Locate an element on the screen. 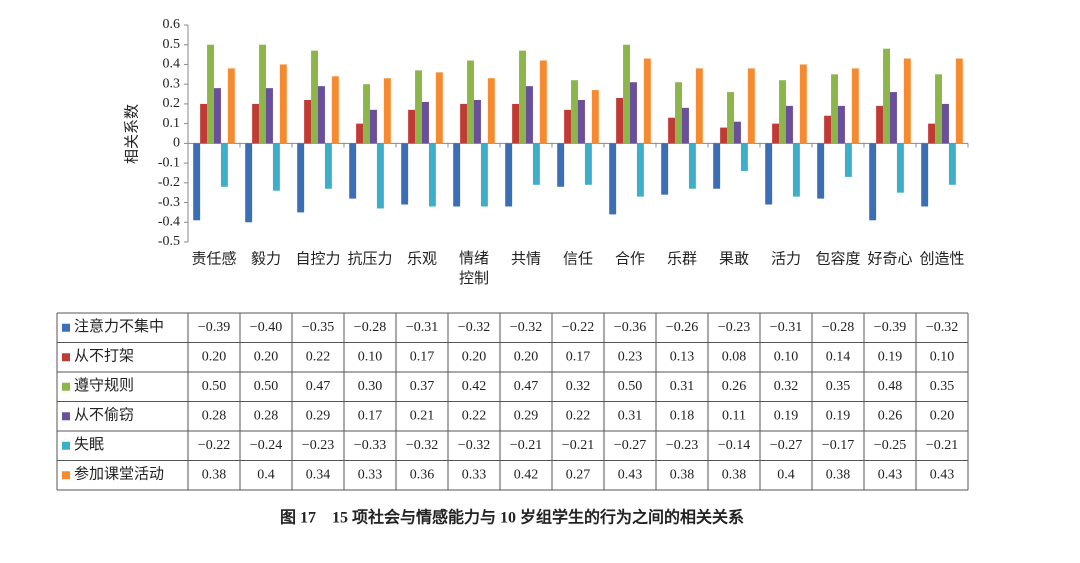 This screenshot has width=1080, height=563. y-tick-label: 0 is located at coordinates (176, 143).